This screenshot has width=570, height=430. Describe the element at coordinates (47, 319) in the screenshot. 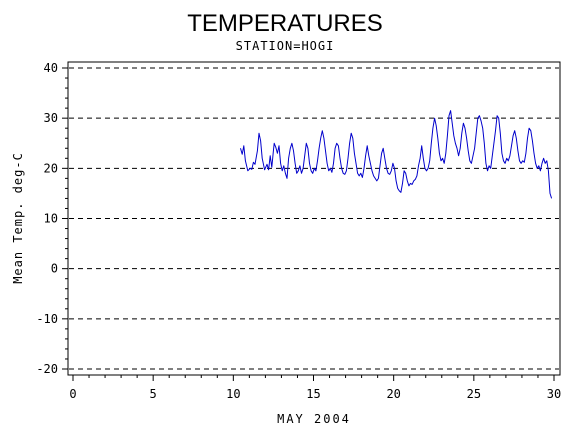

I see `y-tick-label: -10` at that location.